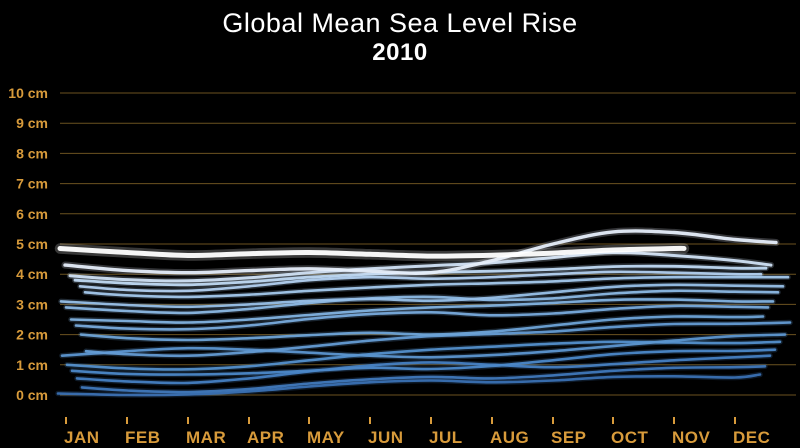 The width and height of the screenshot is (800, 448). I want to click on x-axis-label-jul: JUL, so click(446, 437).